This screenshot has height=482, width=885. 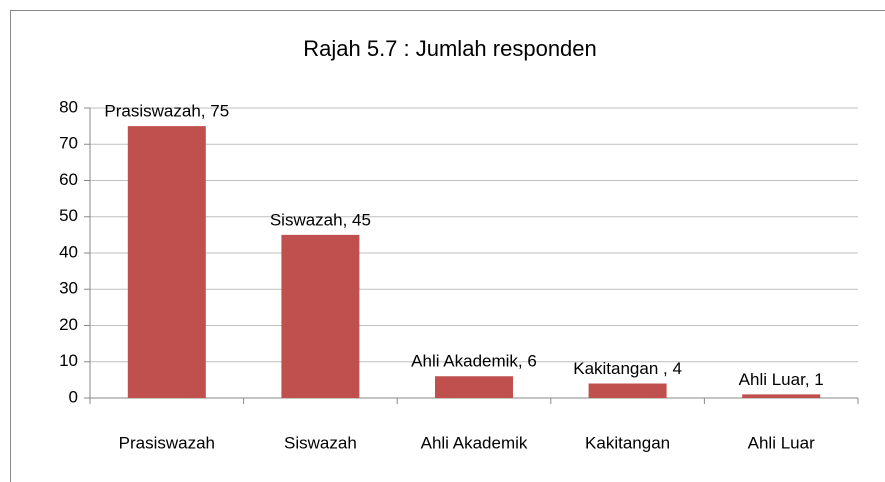 I want to click on data-label: Ahli Akademik, 6, so click(x=474, y=361).